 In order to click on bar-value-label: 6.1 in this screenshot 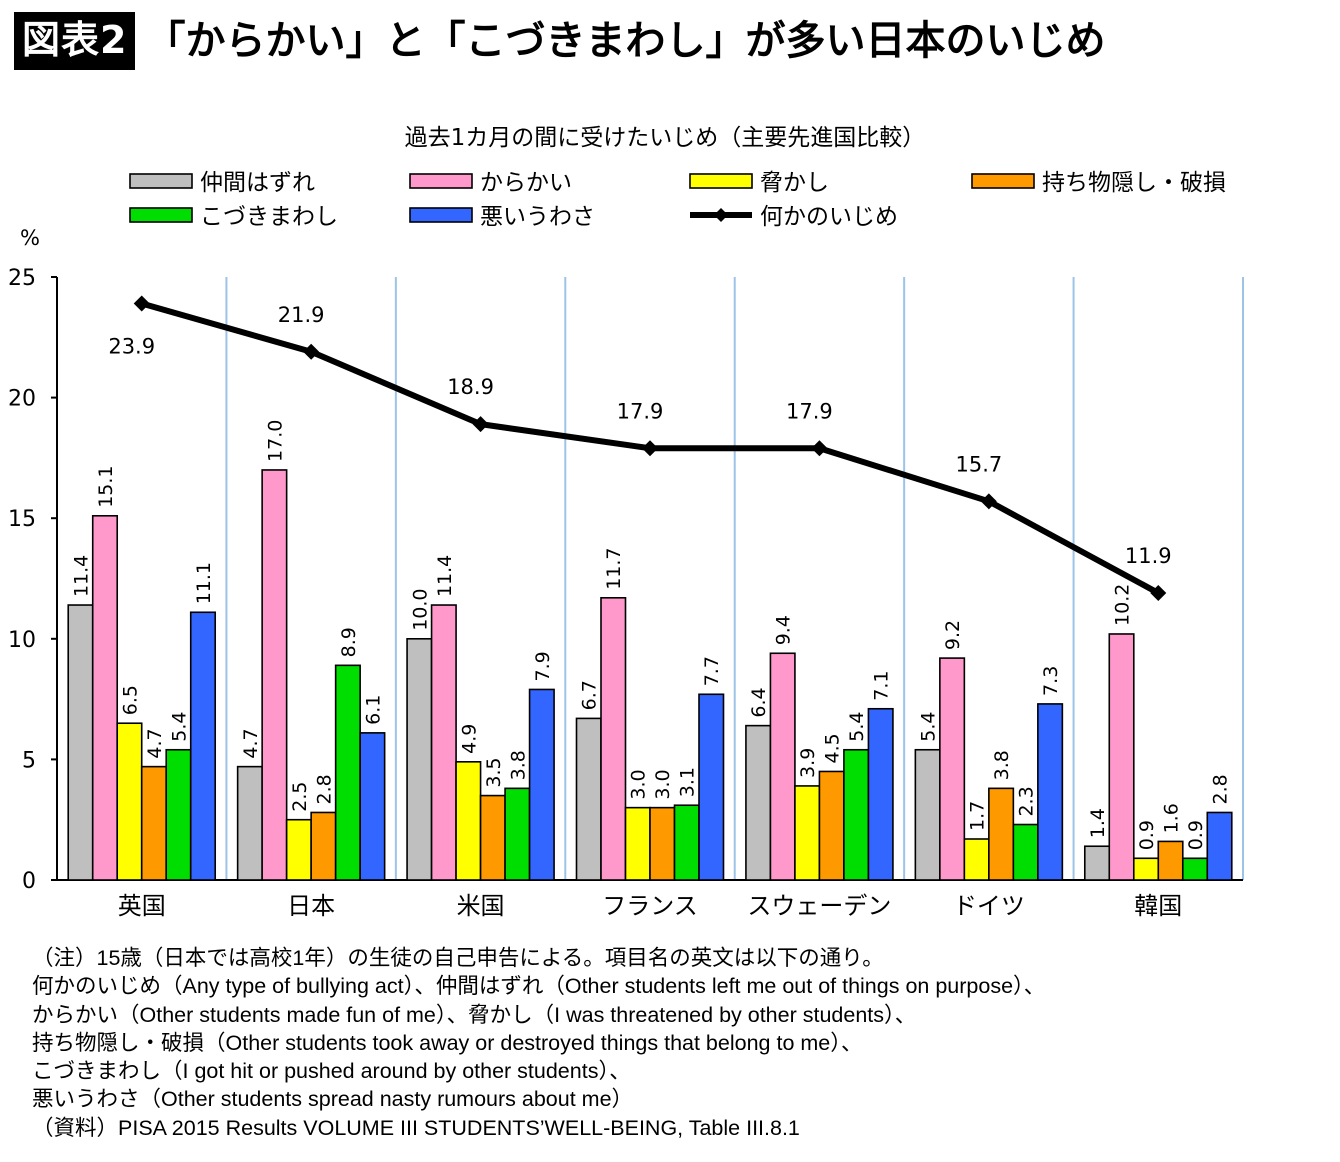, I will do `click(373, 710)`.